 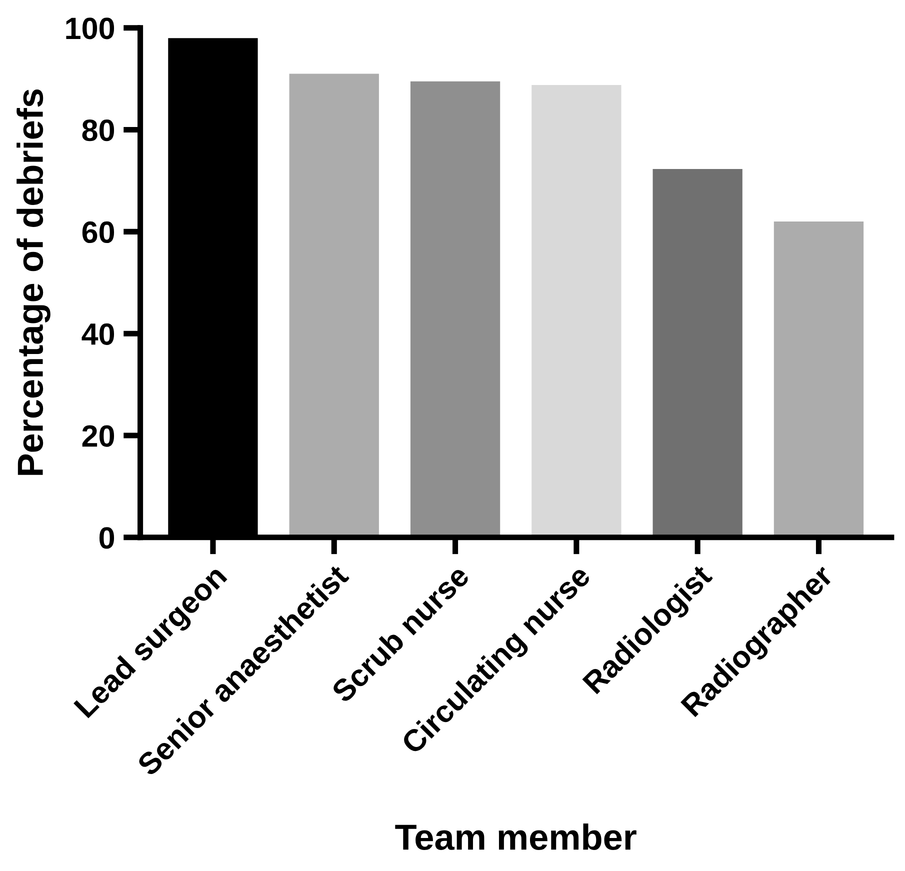 I want to click on y-axis-title: Percentage of debriefs, so click(x=33, y=282).